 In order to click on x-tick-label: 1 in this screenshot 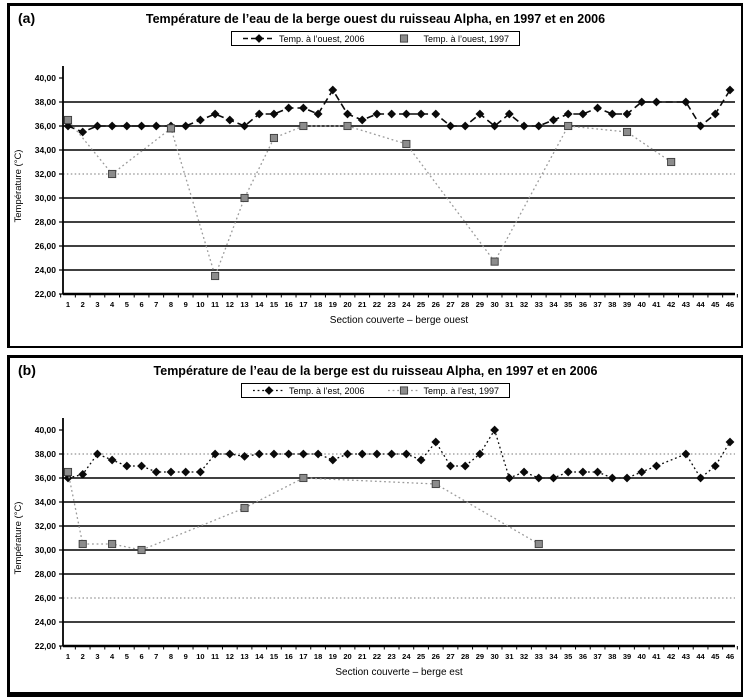, I will do `click(68, 656)`.